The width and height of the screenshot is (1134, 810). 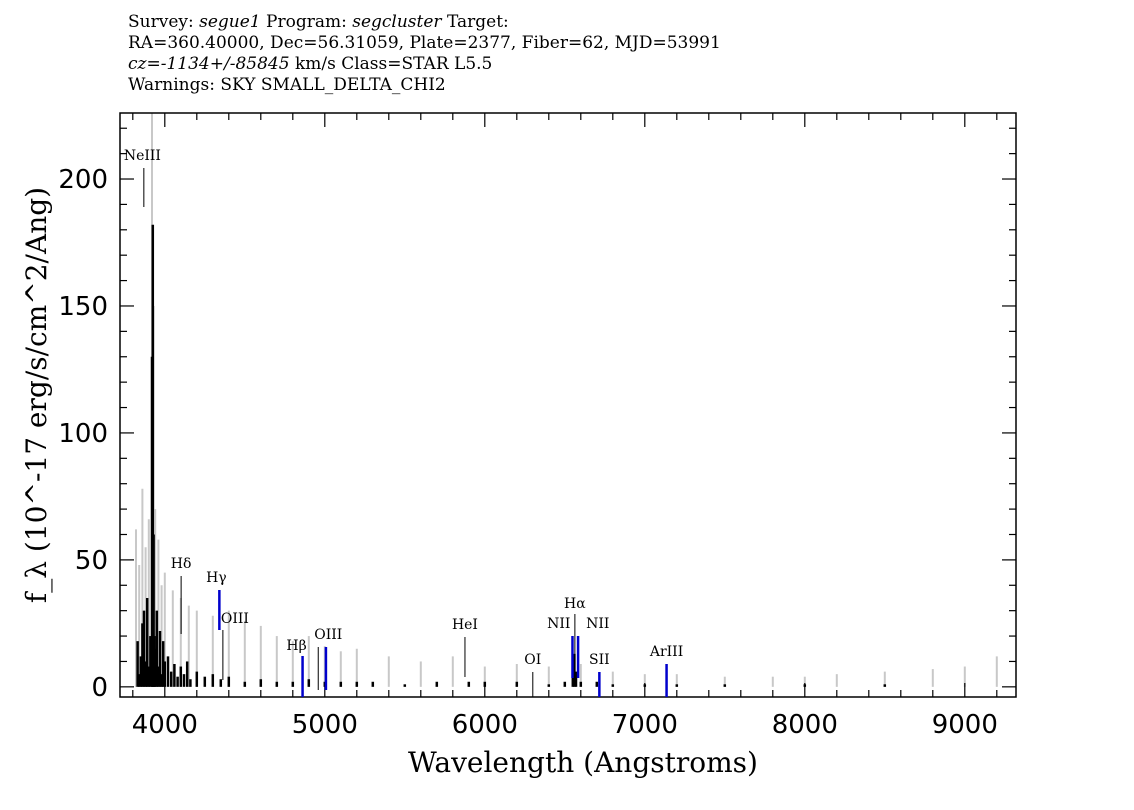 I want to click on x-axis-title: Wavelength (Angstroms), so click(x=583, y=762).